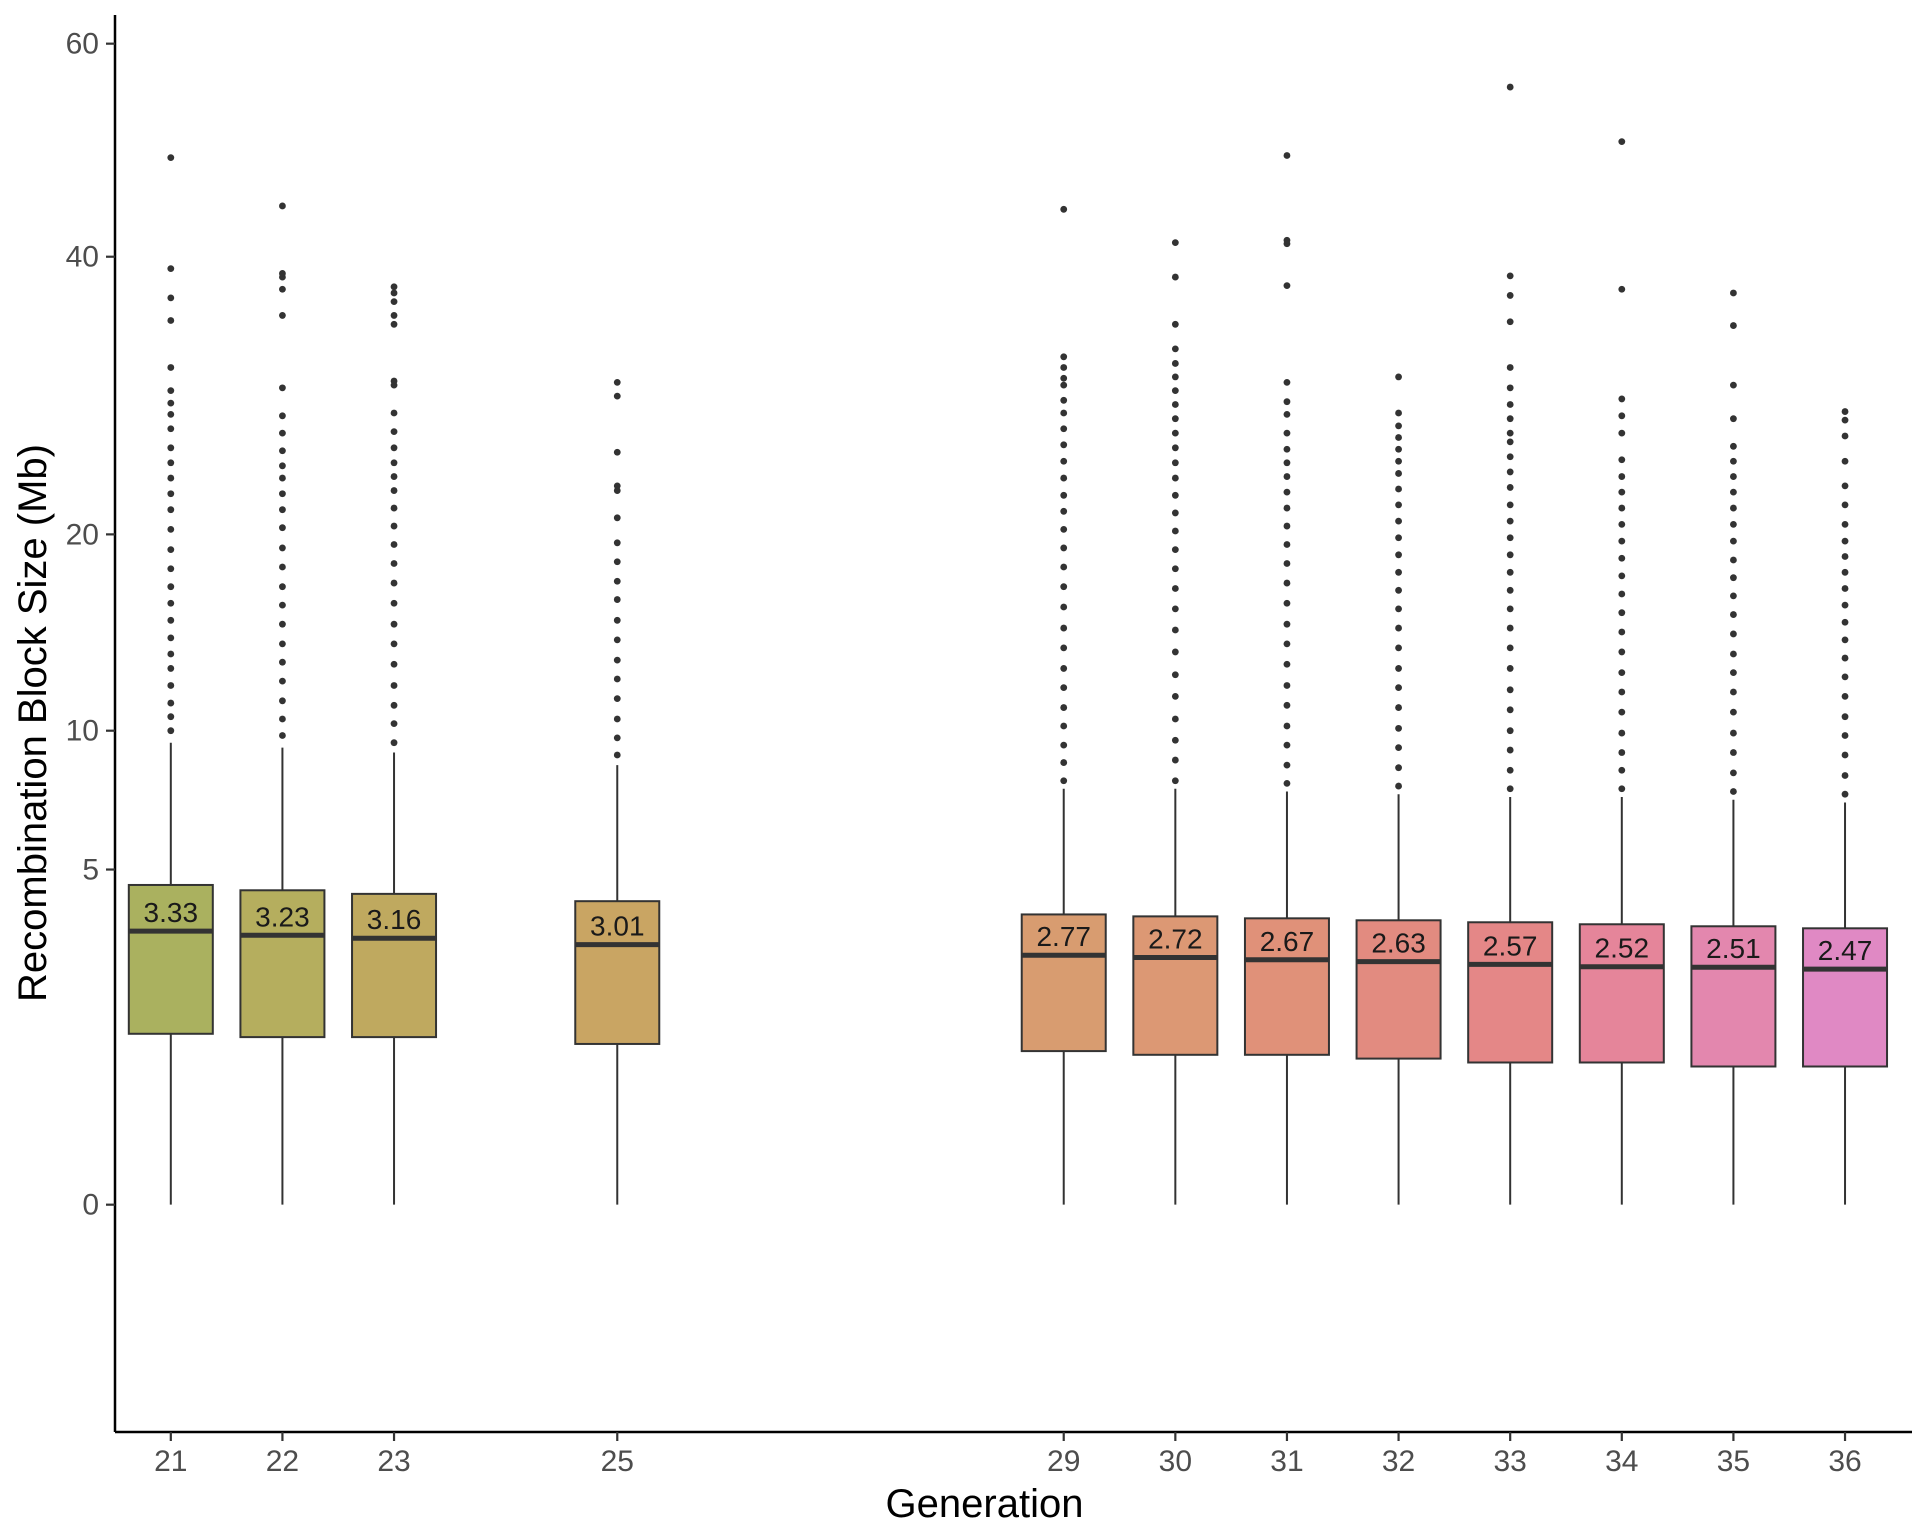  What do you see at coordinates (1510, 945) in the screenshot?
I see `median-value-label: 2.57` at bounding box center [1510, 945].